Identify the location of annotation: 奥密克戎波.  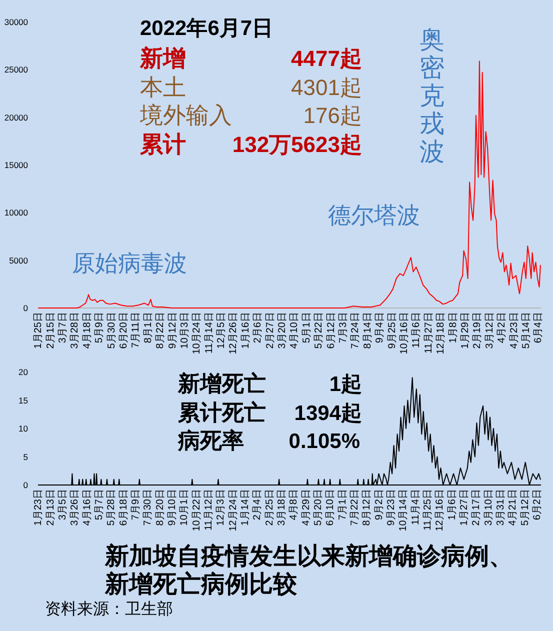
(432, 96).